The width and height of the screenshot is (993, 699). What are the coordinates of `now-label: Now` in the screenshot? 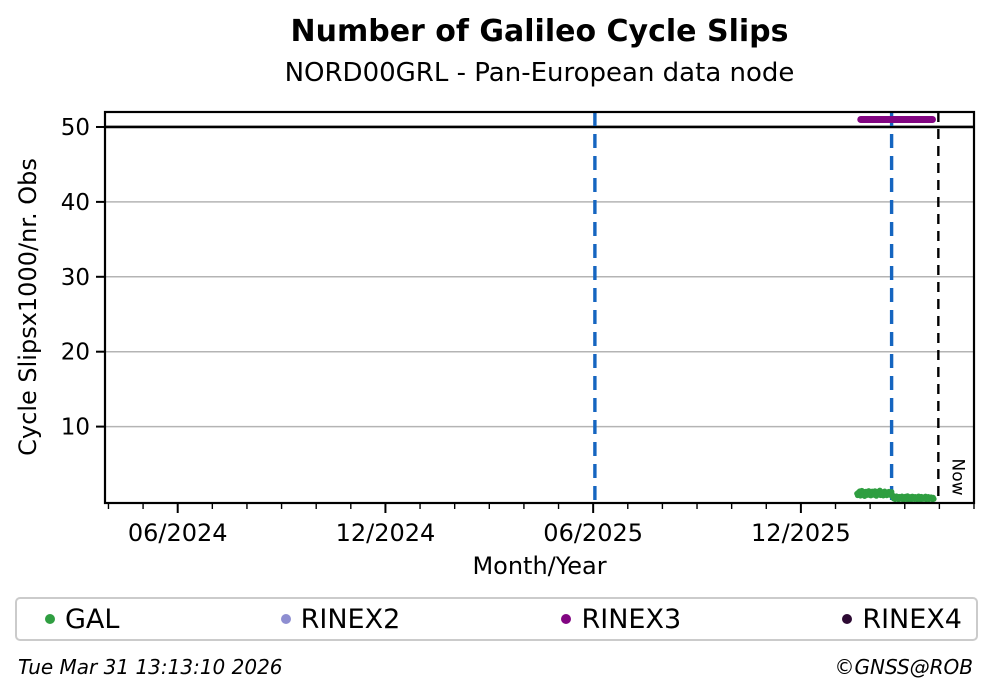 It's located at (957, 476).